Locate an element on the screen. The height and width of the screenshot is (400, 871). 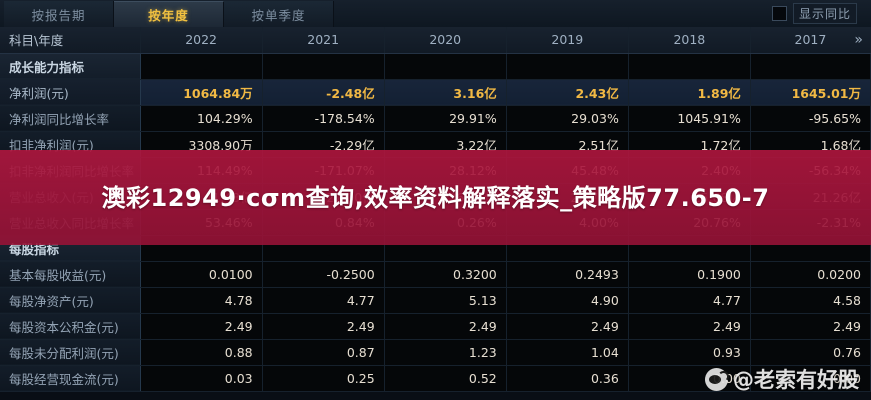
cell-value: 114.49% is located at coordinates (201, 170).